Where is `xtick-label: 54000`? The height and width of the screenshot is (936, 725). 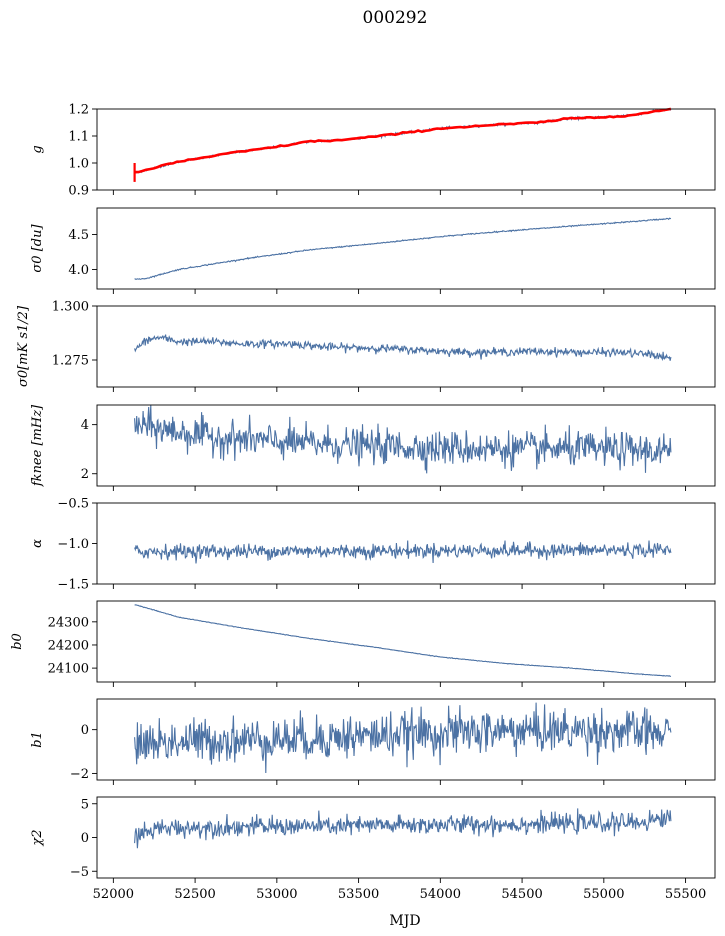 xtick-label: 54000 is located at coordinates (440, 894).